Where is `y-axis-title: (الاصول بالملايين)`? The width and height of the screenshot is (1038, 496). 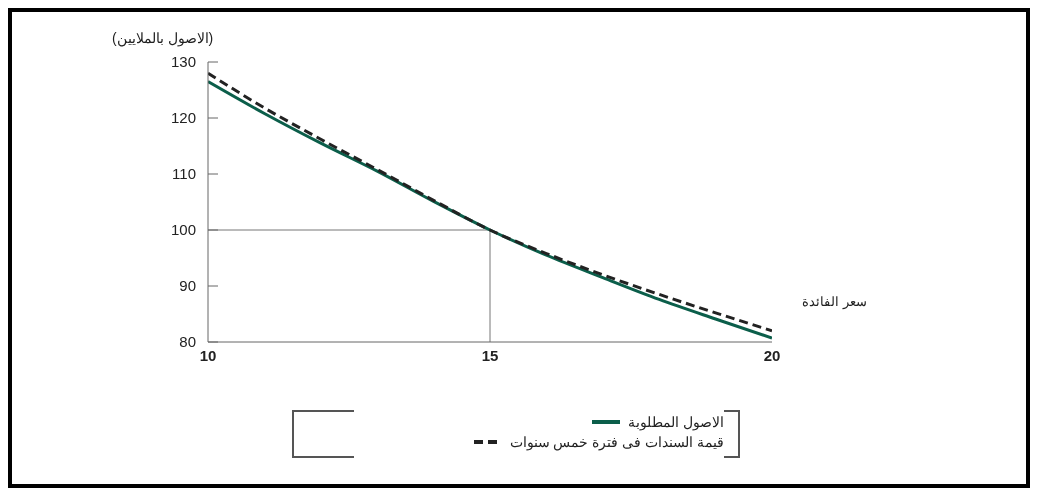
y-axis-title: (الاصول بالملايين) is located at coordinates (163, 38).